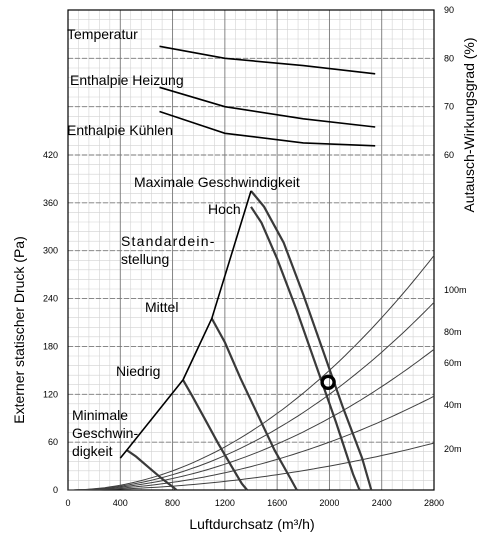  What do you see at coordinates (50, 346) in the screenshot?
I see `y-tick-label: 180` at bounding box center [50, 346].